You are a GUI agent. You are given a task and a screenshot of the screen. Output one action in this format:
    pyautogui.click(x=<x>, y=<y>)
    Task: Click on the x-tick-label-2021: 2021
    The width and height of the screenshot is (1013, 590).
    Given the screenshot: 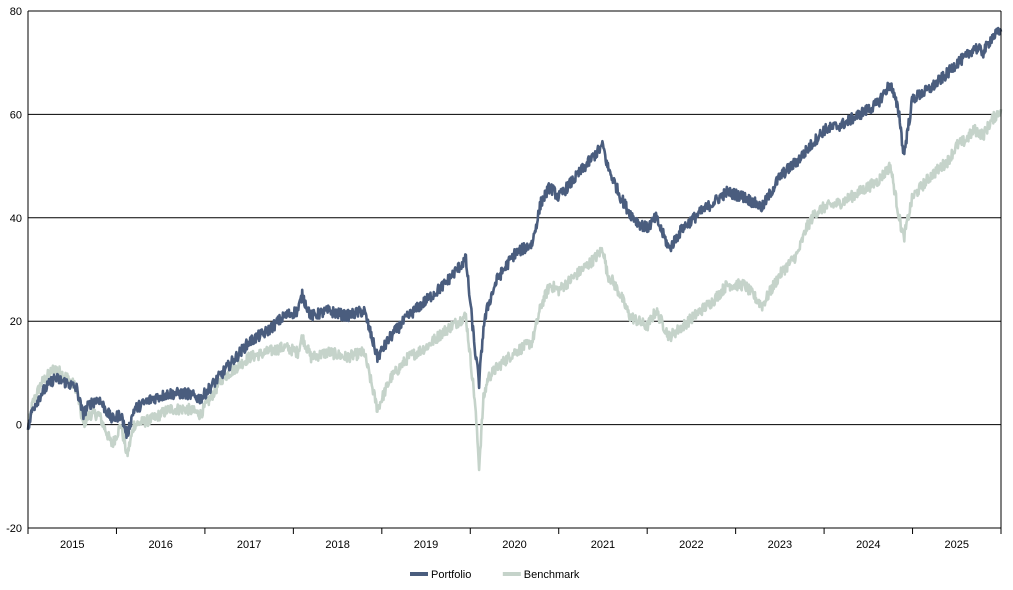 What is the action you would take?
    pyautogui.click(x=603, y=545)
    